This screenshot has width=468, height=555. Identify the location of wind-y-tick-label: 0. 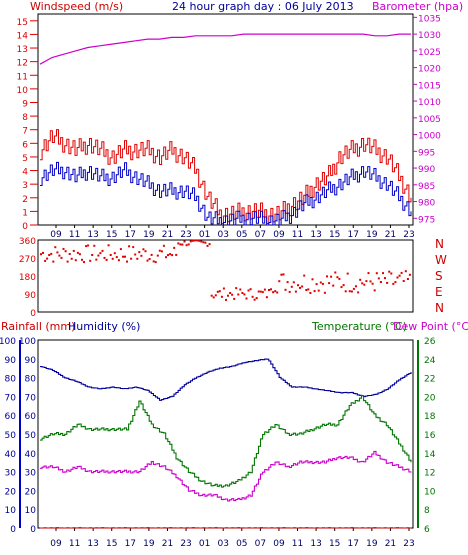
(25, 227).